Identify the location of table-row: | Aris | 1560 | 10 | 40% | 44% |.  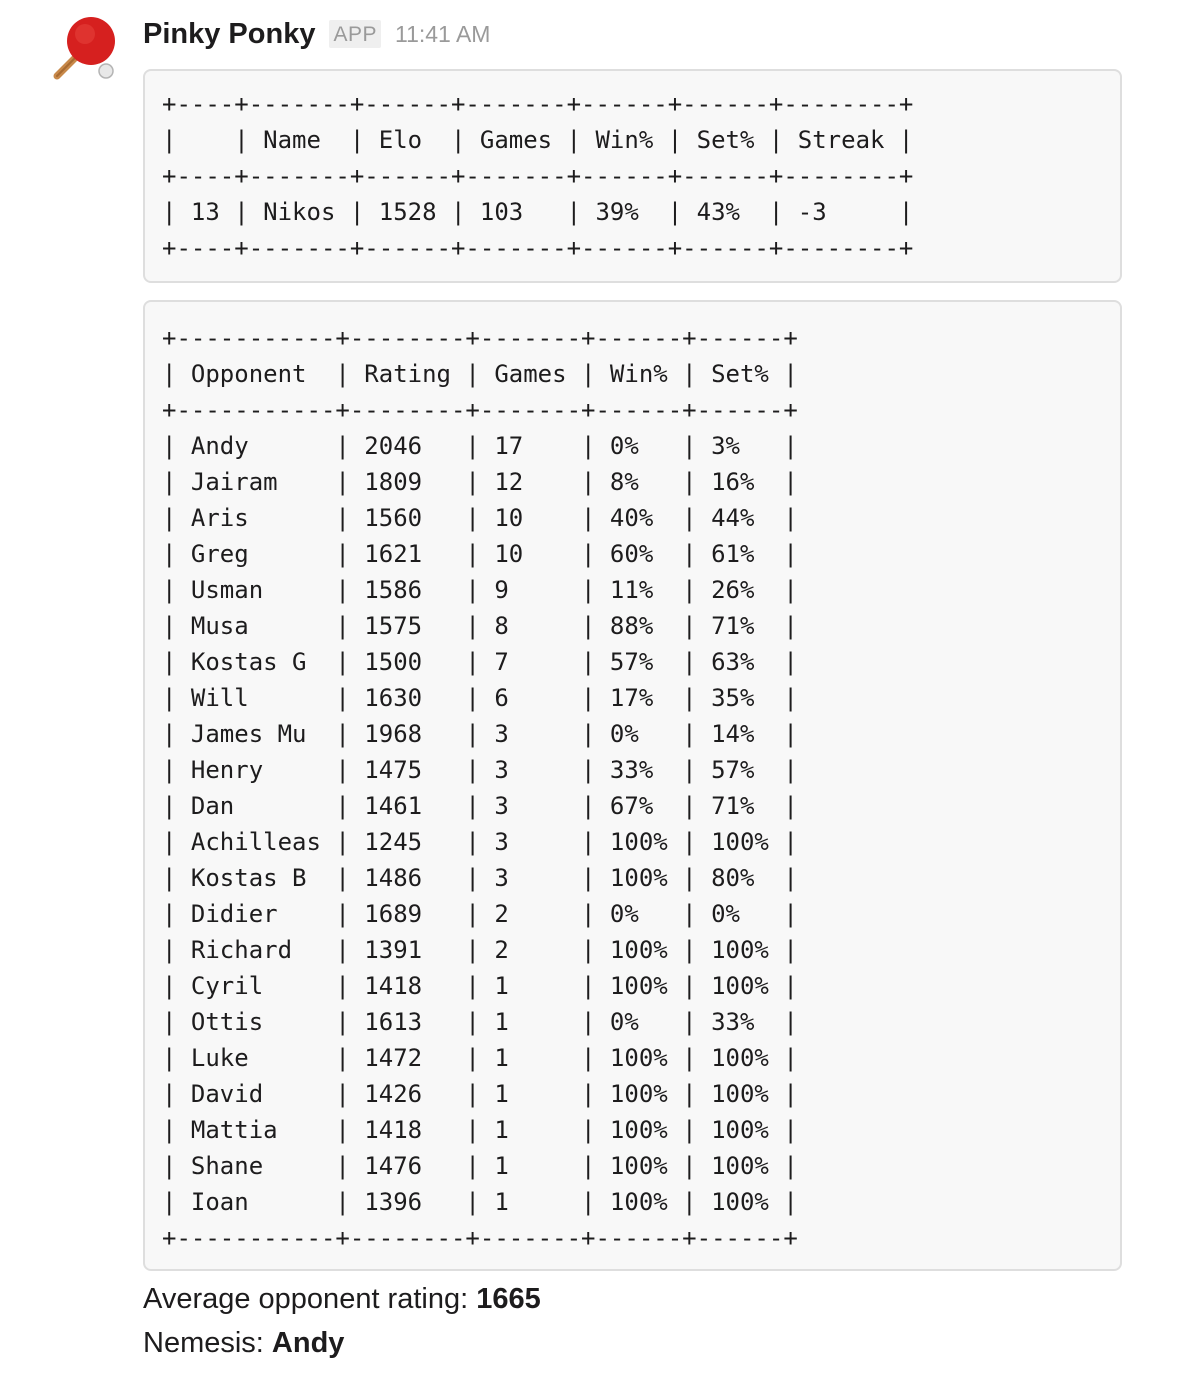
(480, 518).